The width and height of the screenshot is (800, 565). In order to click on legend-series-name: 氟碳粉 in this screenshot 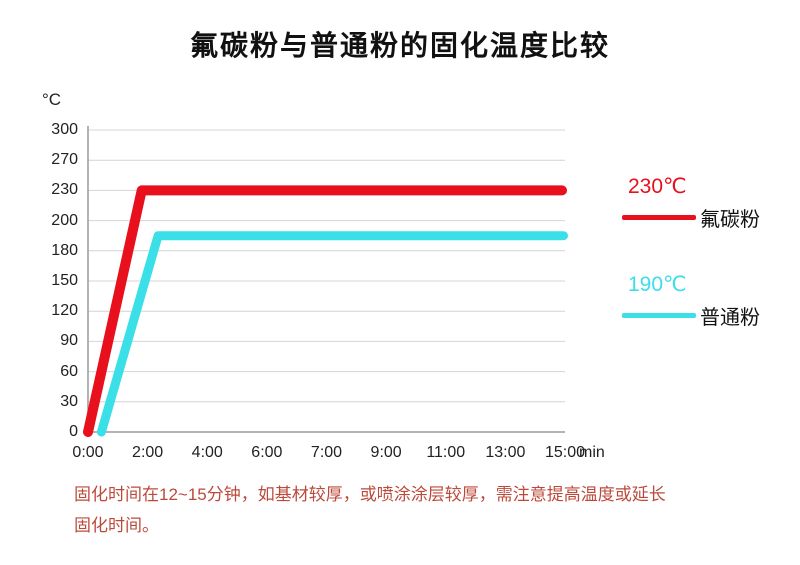, I will do `click(730, 220)`.